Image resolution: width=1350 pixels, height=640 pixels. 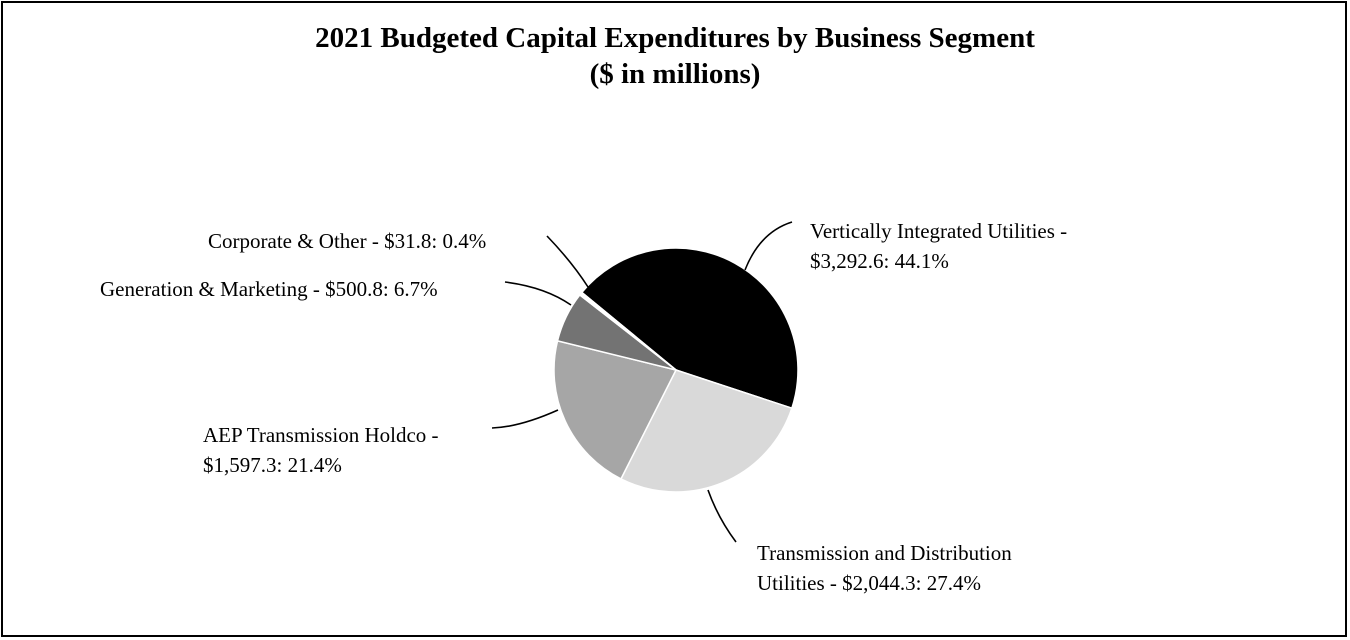 What do you see at coordinates (321, 435) in the screenshot?
I see `data-label-line: AEP Transmission Holdco -` at bounding box center [321, 435].